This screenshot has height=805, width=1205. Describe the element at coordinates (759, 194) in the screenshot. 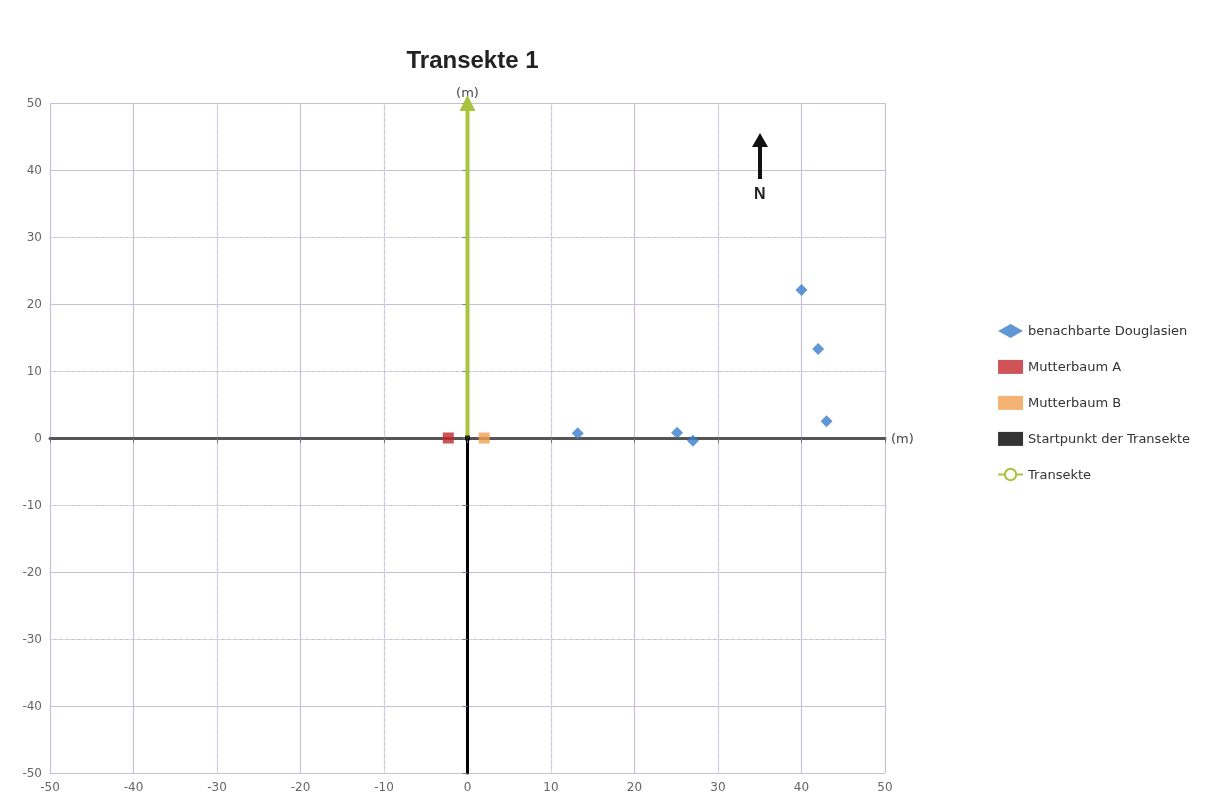

I see `annotation: N` at that location.